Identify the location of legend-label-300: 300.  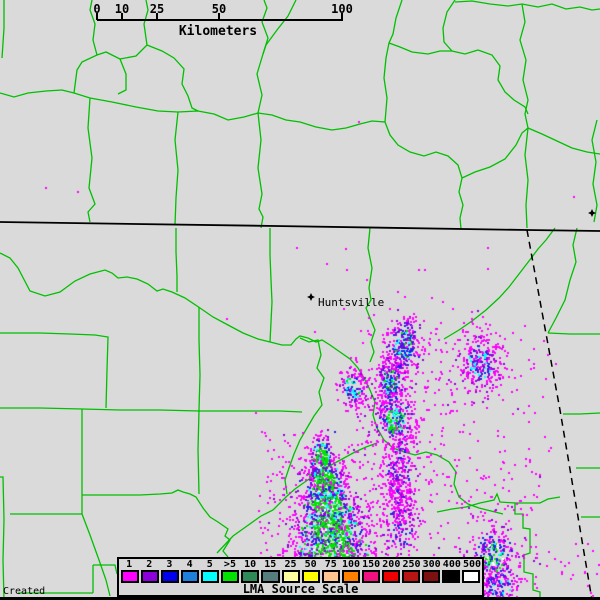
(431, 564).